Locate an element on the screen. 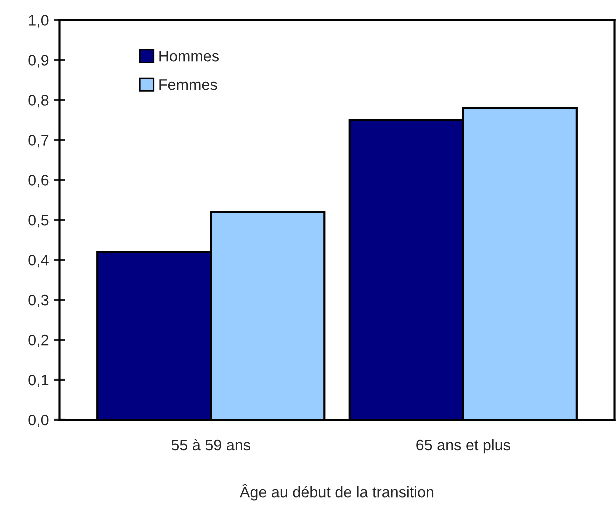  y-tick-label: 0,6 is located at coordinates (38, 181).